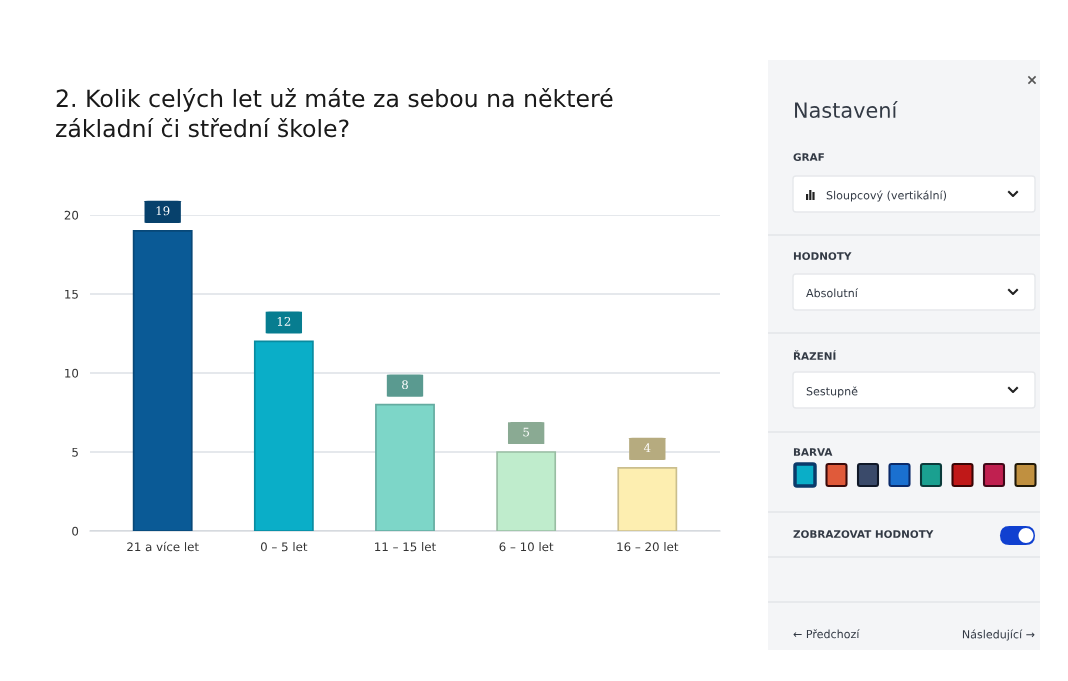 This screenshot has height=681, width=1068. What do you see at coordinates (832, 392) in the screenshot?
I see `text: Sestupně` at bounding box center [832, 392].